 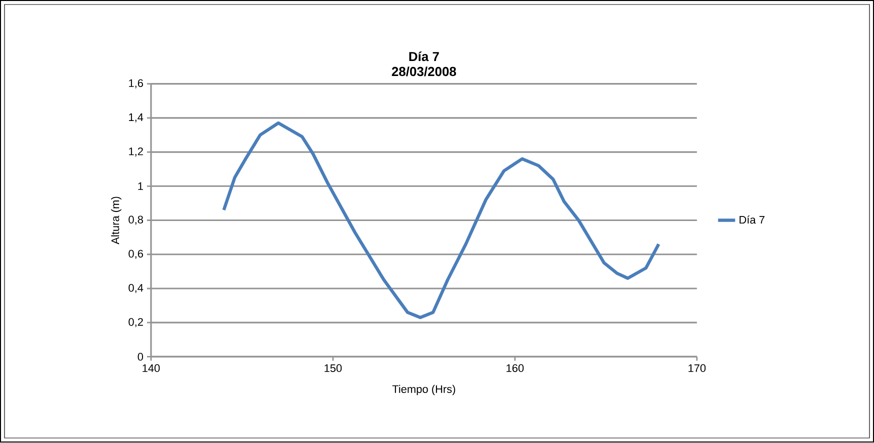 I want to click on x-tick-label: 140, so click(x=151, y=368).